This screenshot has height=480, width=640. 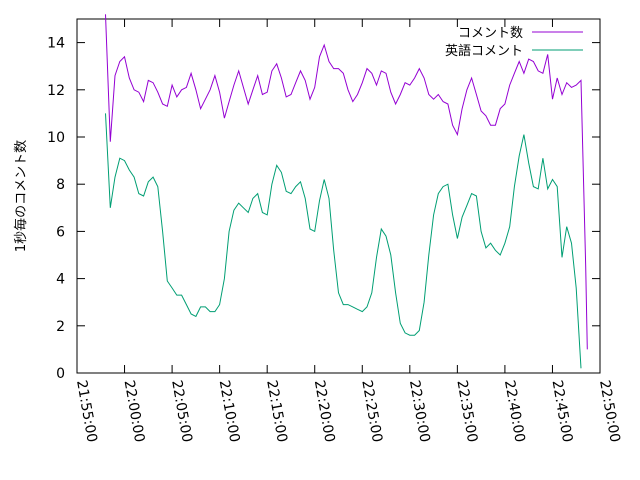 I want to click on y-tick-label: 6, so click(x=60, y=232).